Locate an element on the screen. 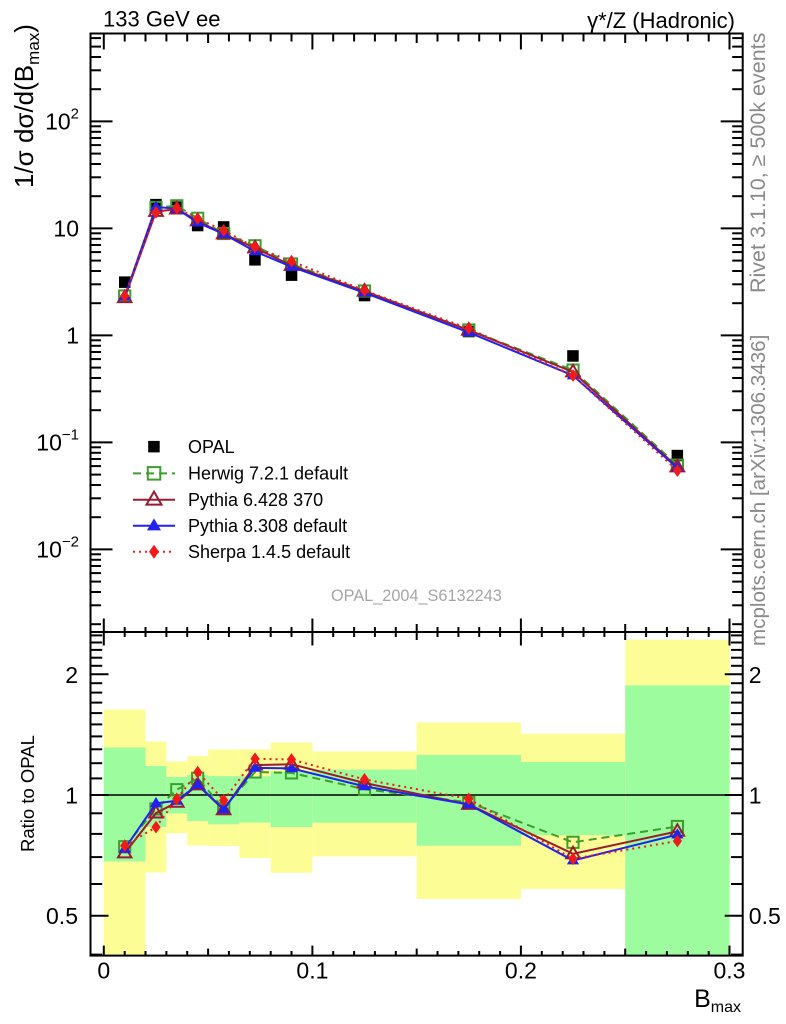 The image size is (786, 1024). svg-text: 0.2 is located at coordinates (521, 971).